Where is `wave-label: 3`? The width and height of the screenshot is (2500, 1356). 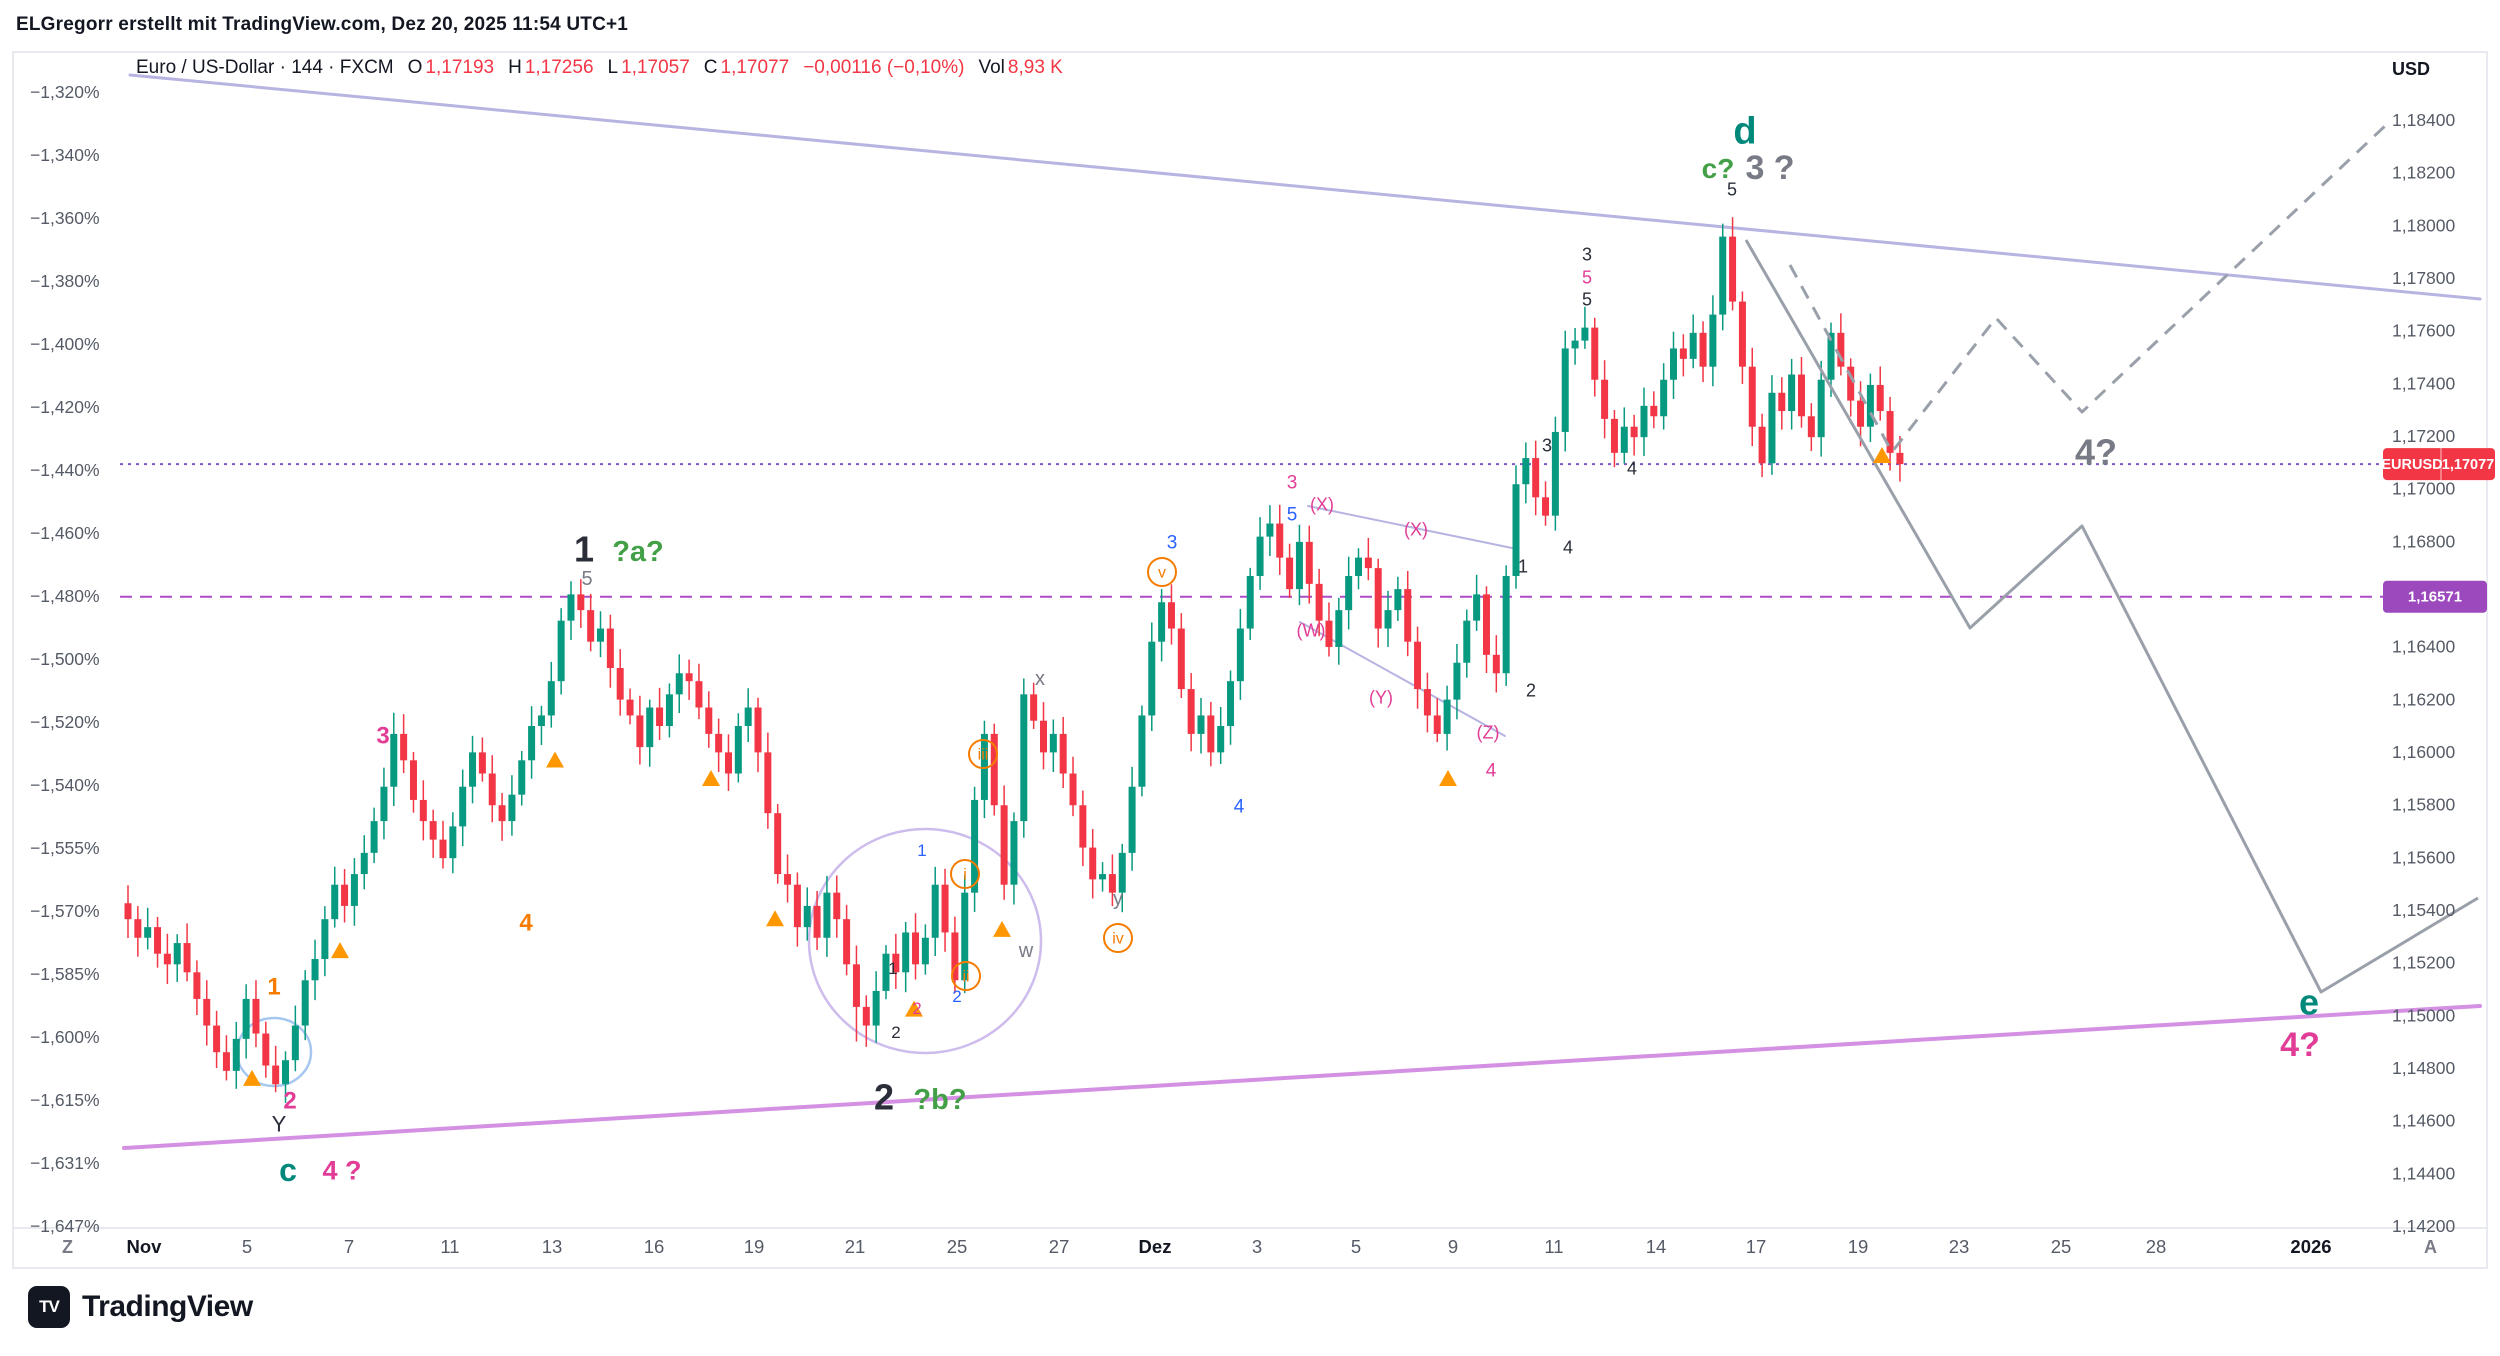 wave-label: 3 is located at coordinates (382, 735).